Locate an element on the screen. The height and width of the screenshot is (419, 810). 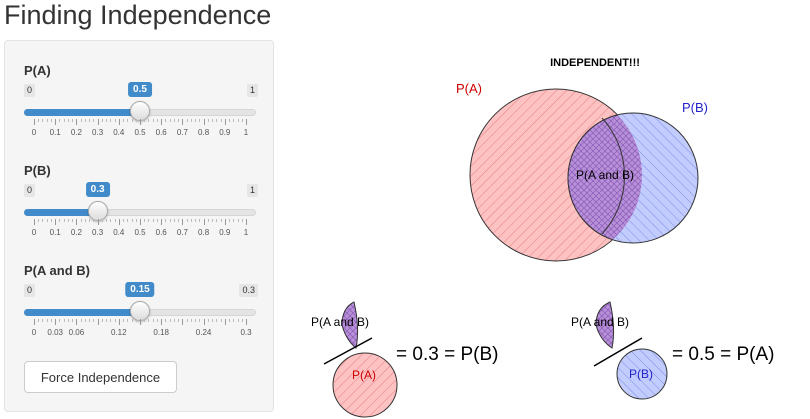
tick-label: 0.6 is located at coordinates (161, 132).